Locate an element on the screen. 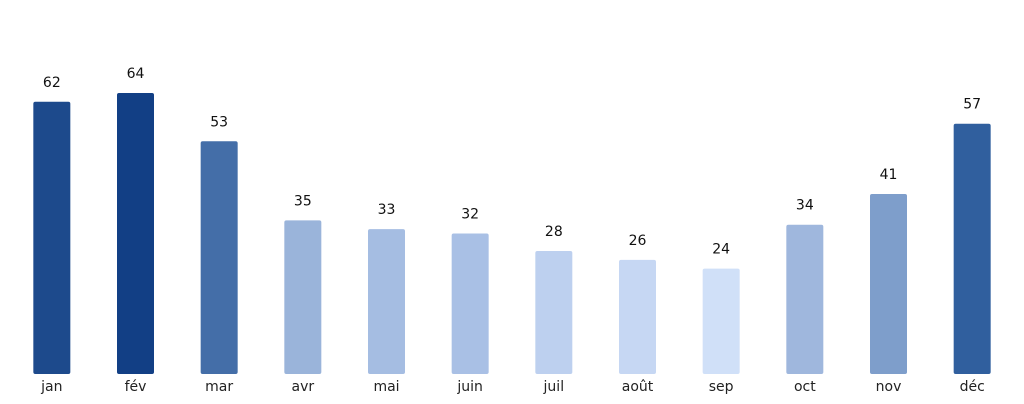 The height and width of the screenshot is (404, 1024). x-tick-label-avr: avr is located at coordinates (303, 387).